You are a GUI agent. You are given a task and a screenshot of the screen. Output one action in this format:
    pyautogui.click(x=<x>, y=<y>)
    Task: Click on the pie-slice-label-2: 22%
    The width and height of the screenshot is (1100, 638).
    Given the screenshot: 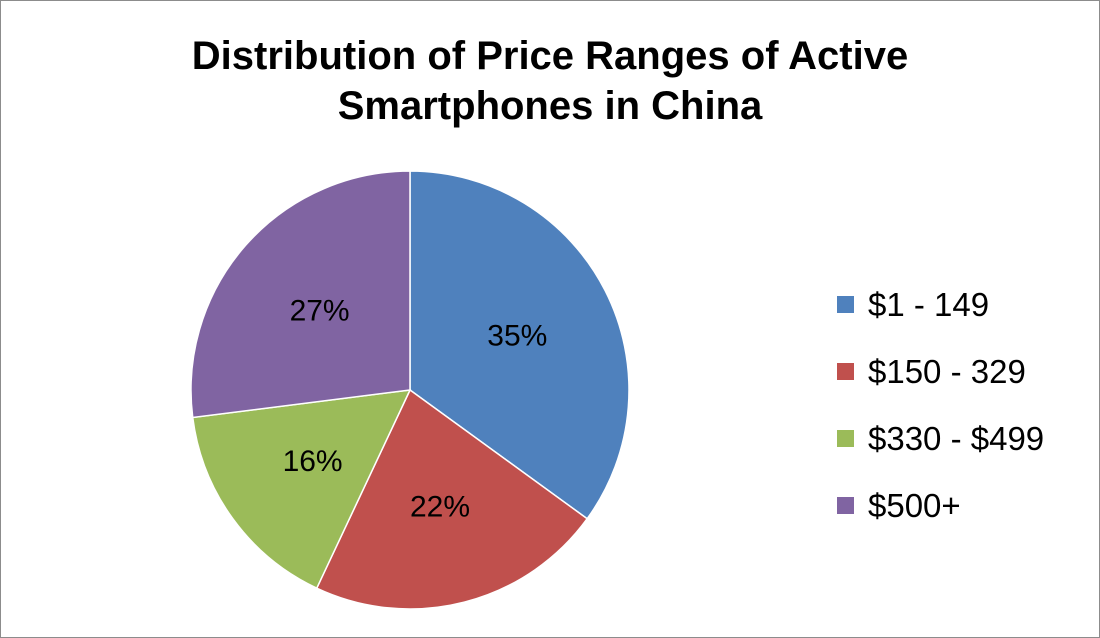 What is the action you would take?
    pyautogui.click(x=440, y=507)
    